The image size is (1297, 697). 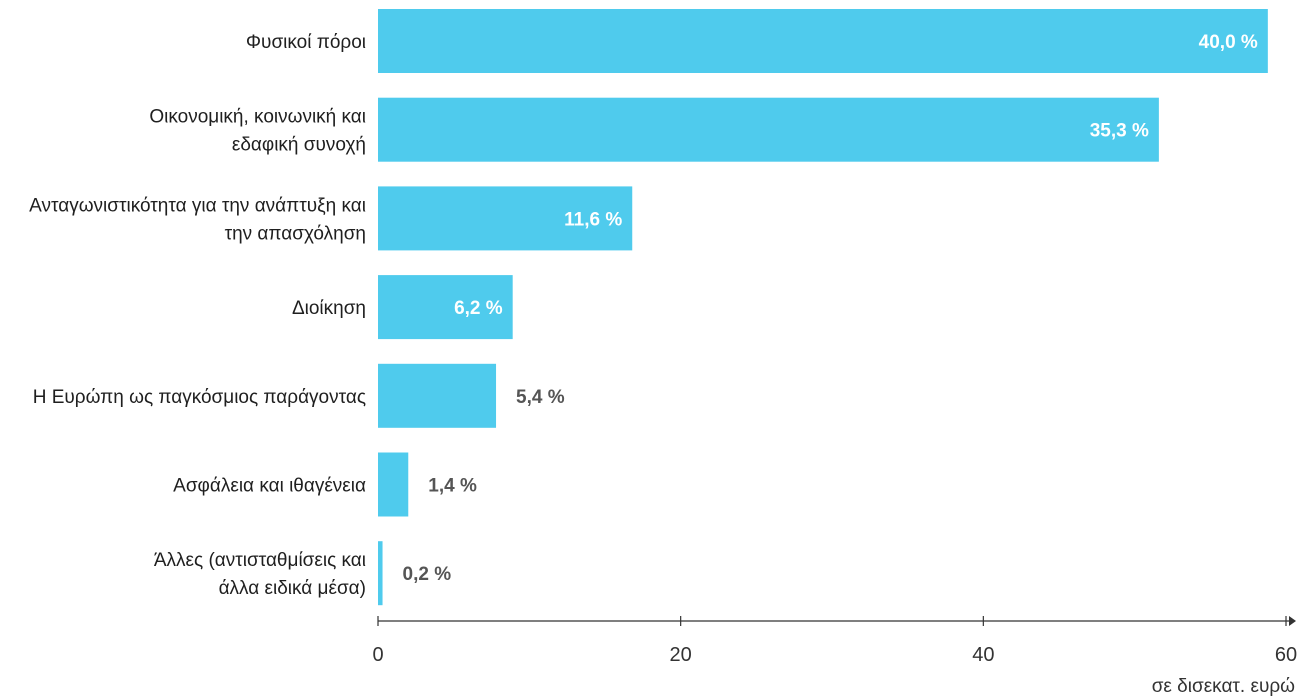 What do you see at coordinates (257, 131) in the screenshot?
I see `category-label: Οικονομική, κοινωνική και εδαφική συνοχή` at bounding box center [257, 131].